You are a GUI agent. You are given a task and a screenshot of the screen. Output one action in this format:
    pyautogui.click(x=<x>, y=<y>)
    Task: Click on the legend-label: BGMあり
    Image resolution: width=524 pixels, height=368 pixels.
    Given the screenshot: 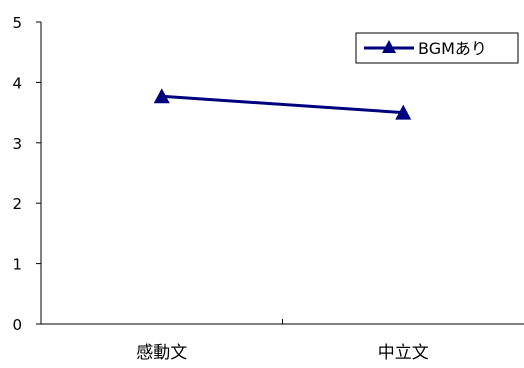 What is the action you would take?
    pyautogui.click(x=452, y=48)
    